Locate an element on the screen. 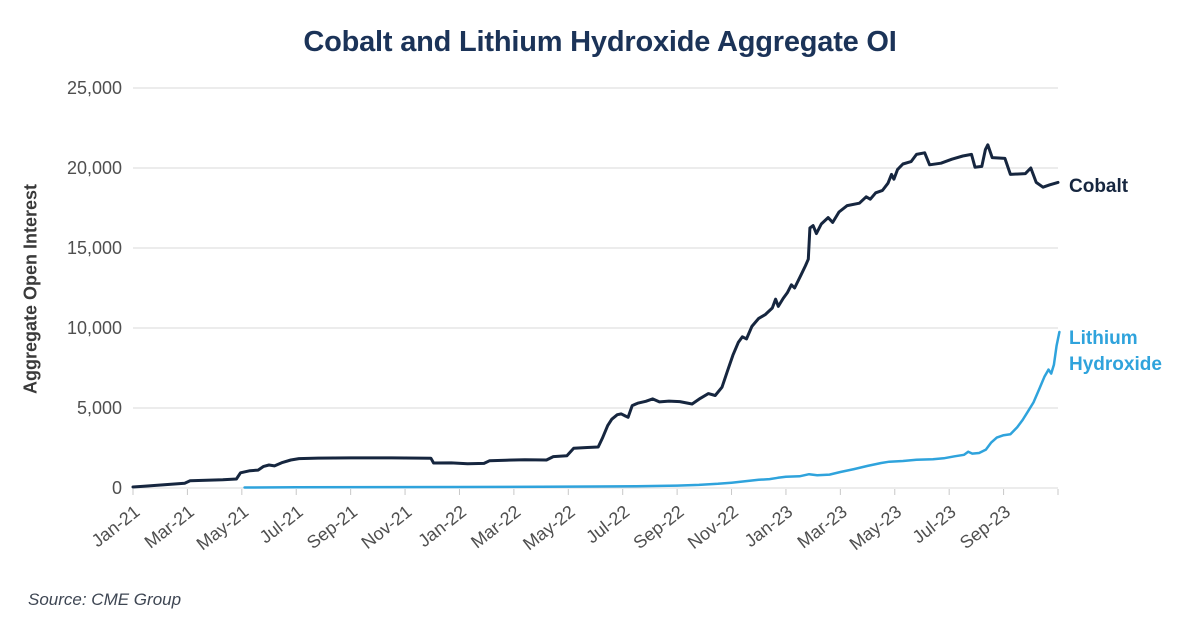 The image size is (1200, 627). x-tick-label: Jan-21 is located at coordinates (116, 526).